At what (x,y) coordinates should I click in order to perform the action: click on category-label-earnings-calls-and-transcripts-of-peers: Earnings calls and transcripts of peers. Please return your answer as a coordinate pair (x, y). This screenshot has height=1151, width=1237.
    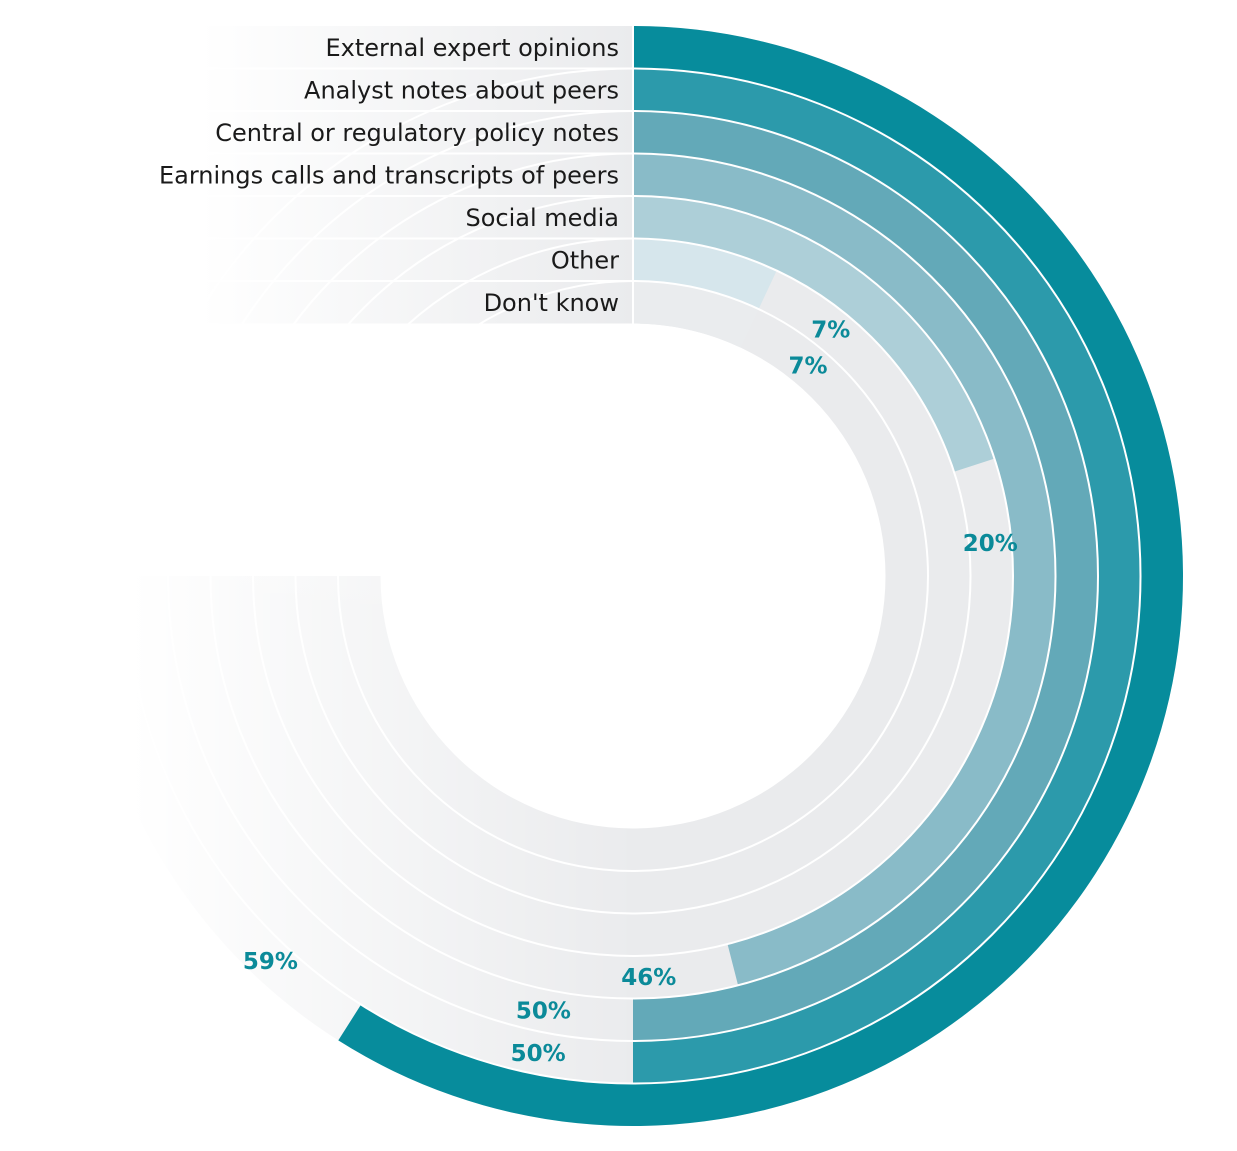
    Looking at the image, I should click on (389, 175).